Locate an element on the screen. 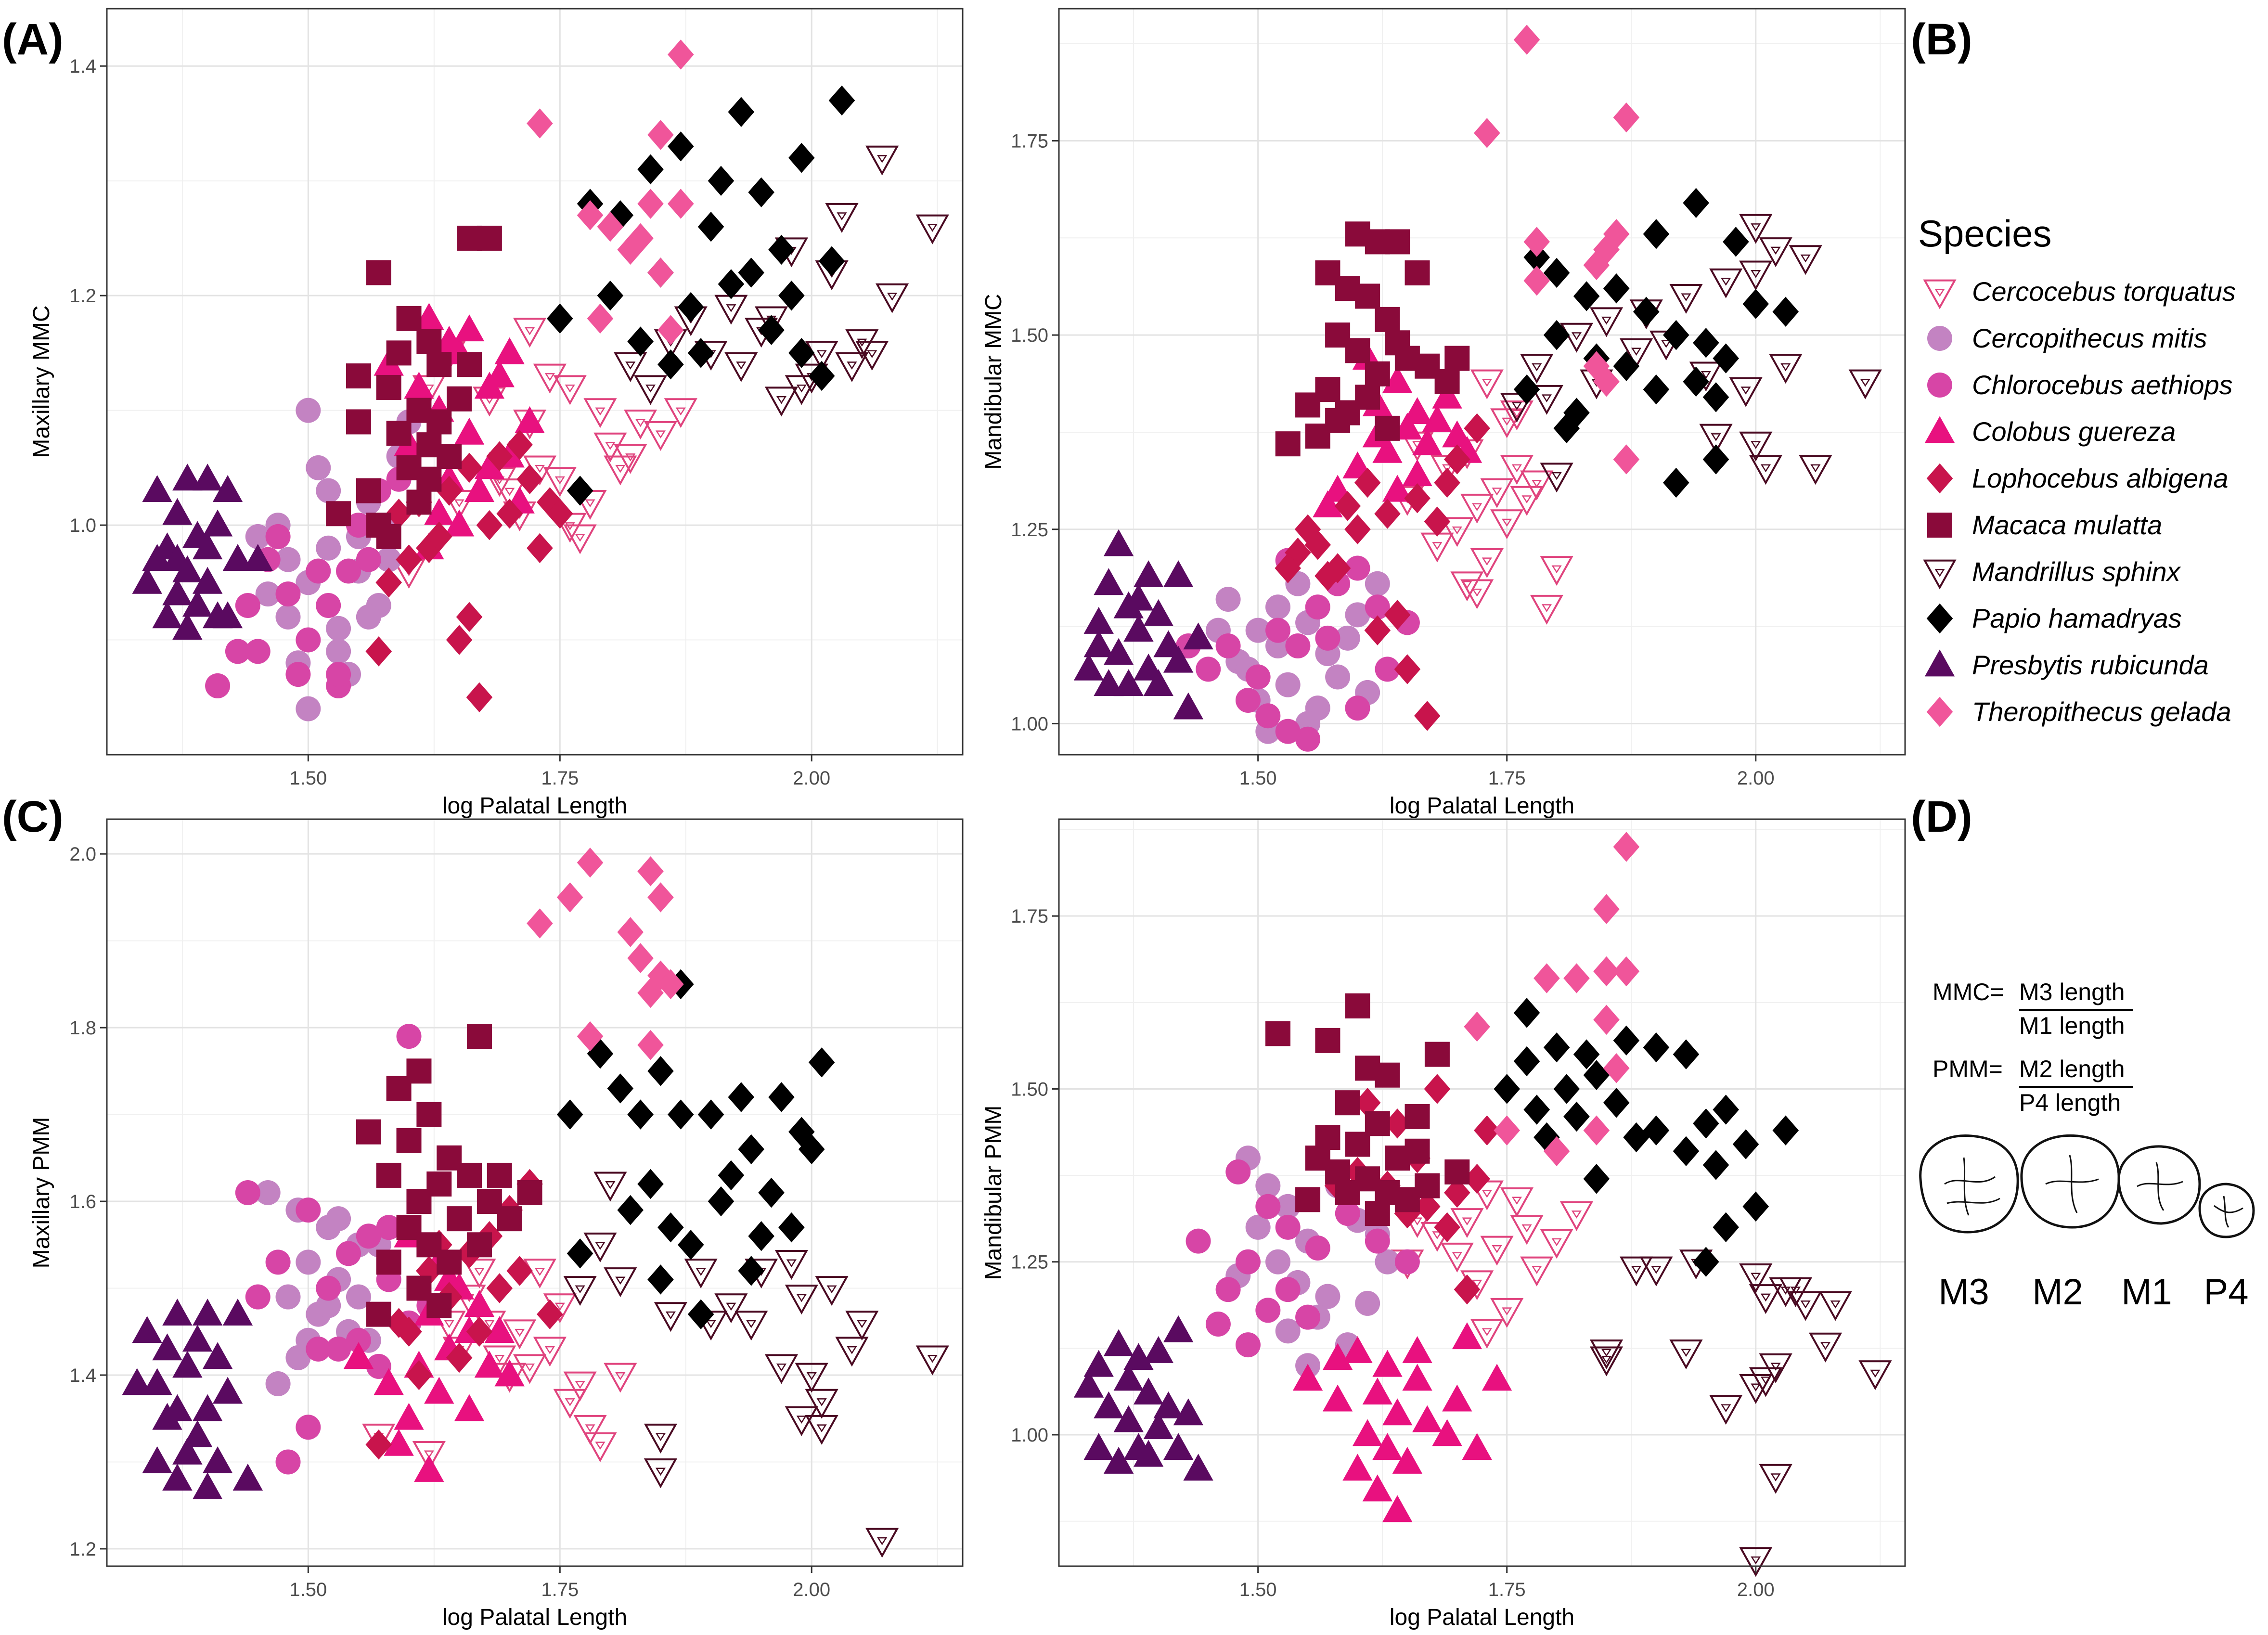 This screenshot has width=2268, height=1635. legend-key-colobus-guereza is located at coordinates (1940, 429).